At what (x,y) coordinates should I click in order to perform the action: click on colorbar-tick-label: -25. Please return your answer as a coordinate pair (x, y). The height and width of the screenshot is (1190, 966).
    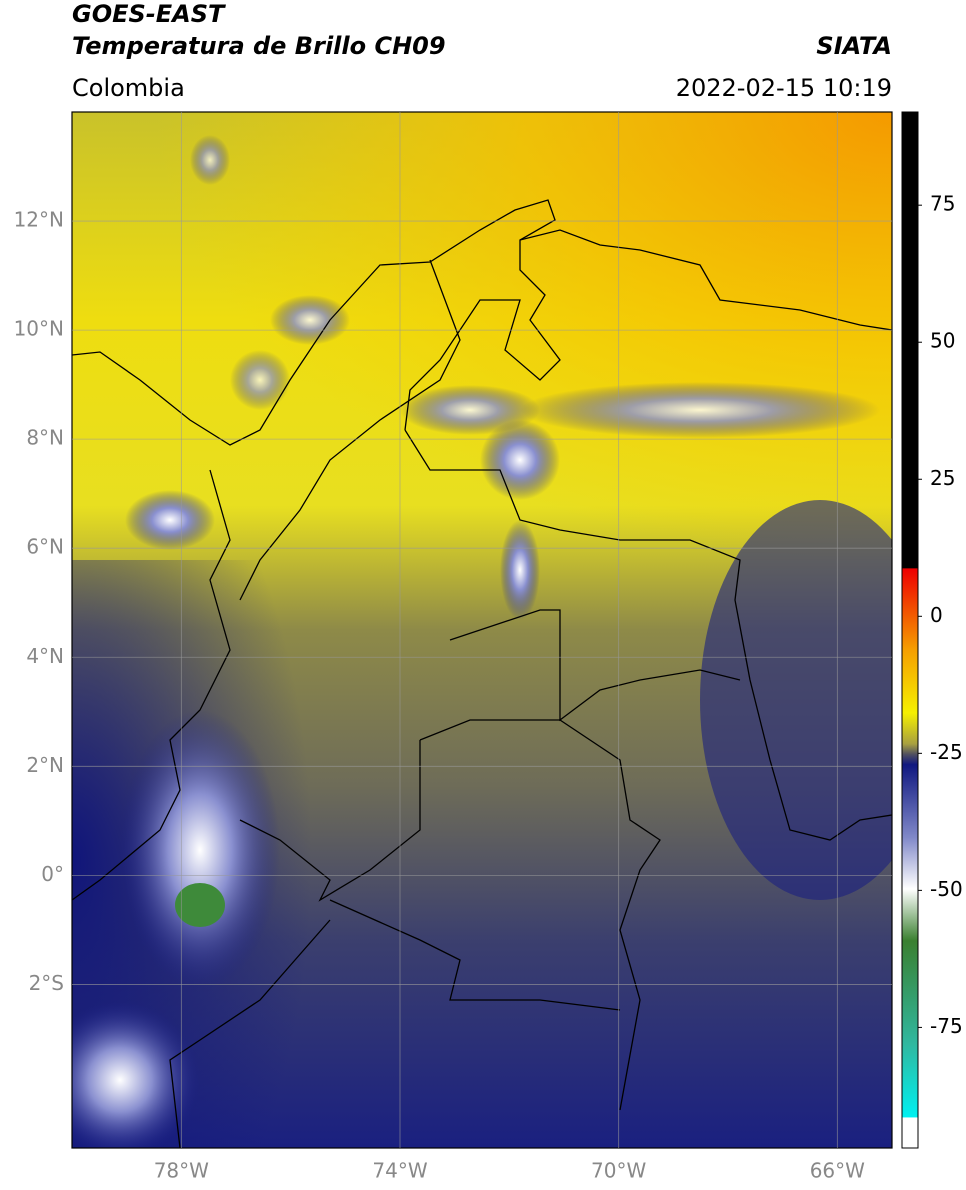
    Looking at the image, I should click on (946, 752).